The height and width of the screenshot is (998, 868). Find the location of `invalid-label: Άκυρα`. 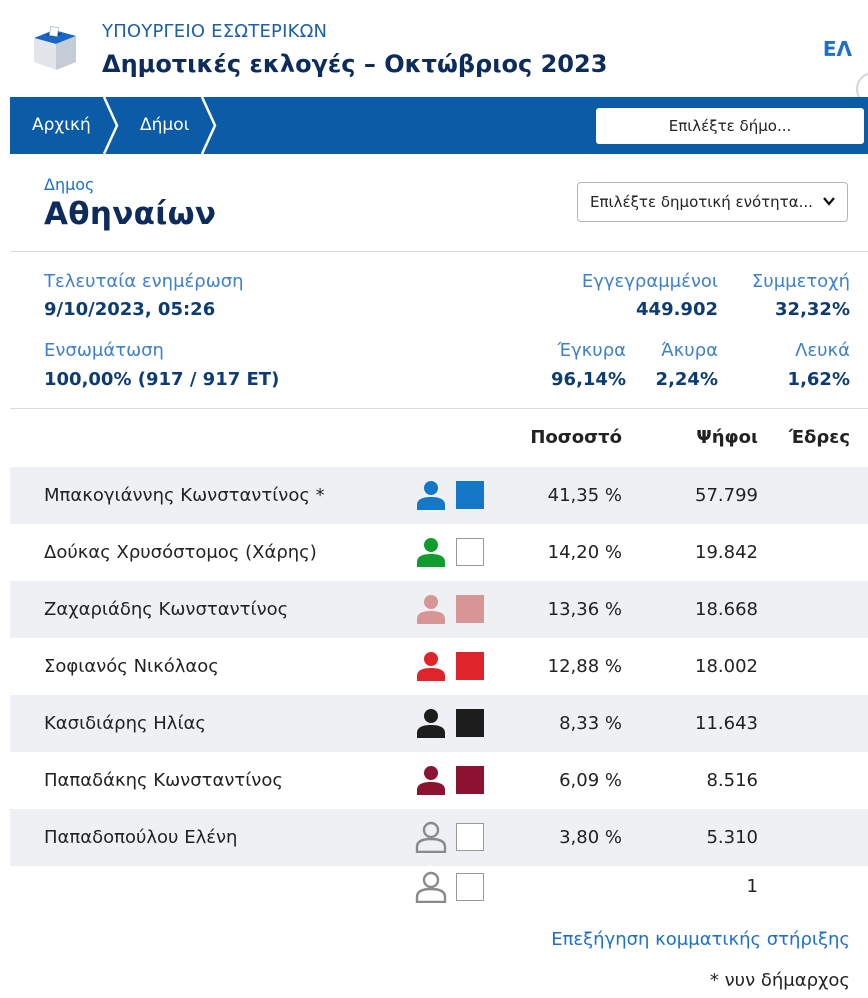

invalid-label: Άκυρα is located at coordinates (689, 350).